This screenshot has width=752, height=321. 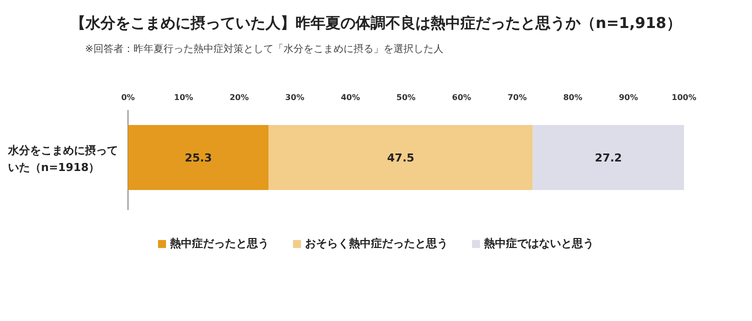 What do you see at coordinates (539, 243) in the screenshot?
I see `legend-label: 熱中症ではないと思う` at bounding box center [539, 243].